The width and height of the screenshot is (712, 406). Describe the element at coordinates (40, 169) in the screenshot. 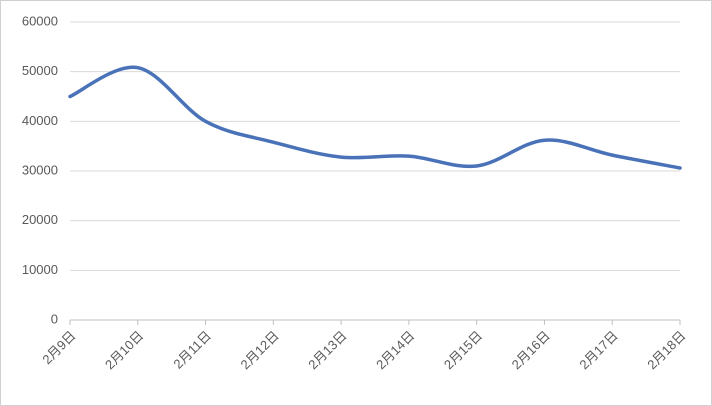

I see `y-tick-label: 30000` at that location.